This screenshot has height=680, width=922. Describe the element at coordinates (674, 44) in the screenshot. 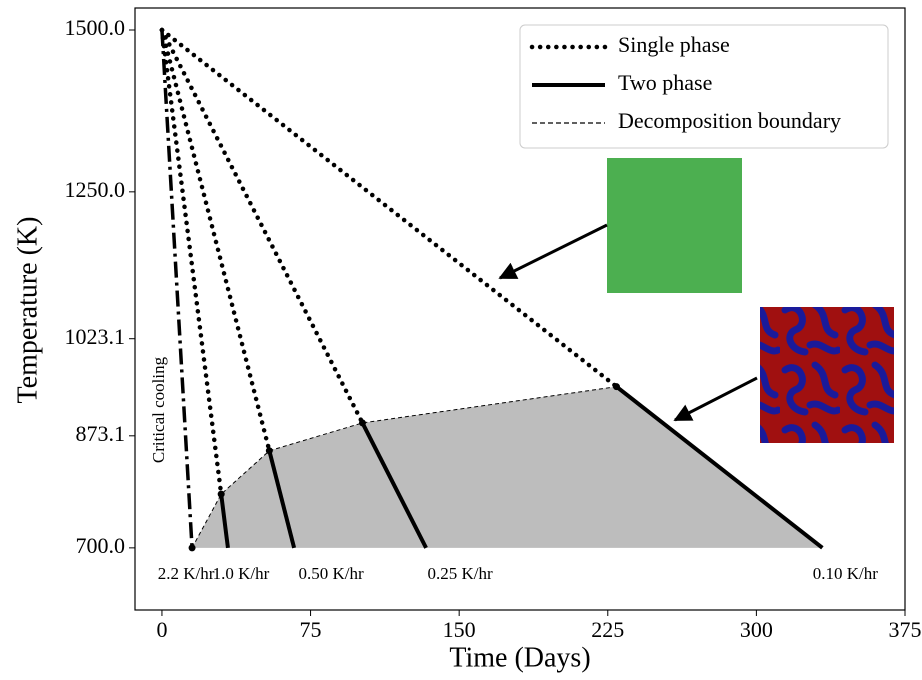

I see `legend-label: Single phase` at that location.